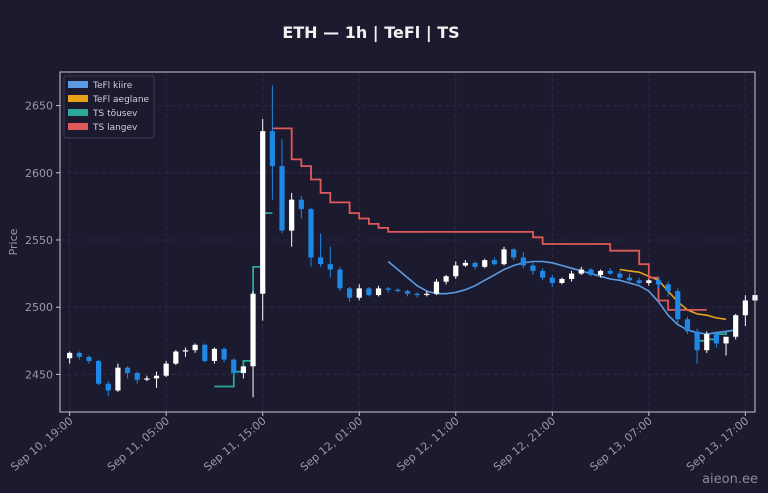 This screenshot has width=768, height=493. Describe the element at coordinates (370, 33) in the screenshot. I see `chart-title: ETH — 1h | TeFl | TS` at that location.